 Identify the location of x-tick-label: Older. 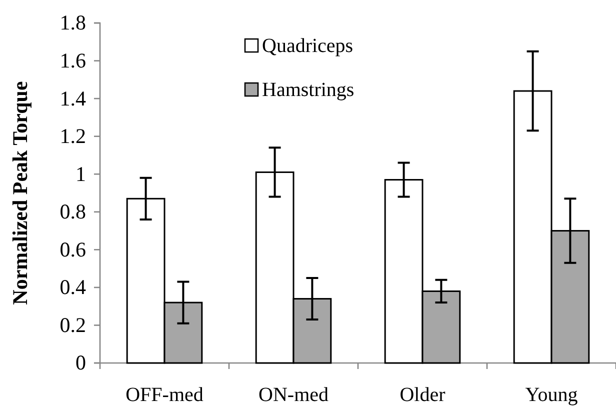
(423, 395).